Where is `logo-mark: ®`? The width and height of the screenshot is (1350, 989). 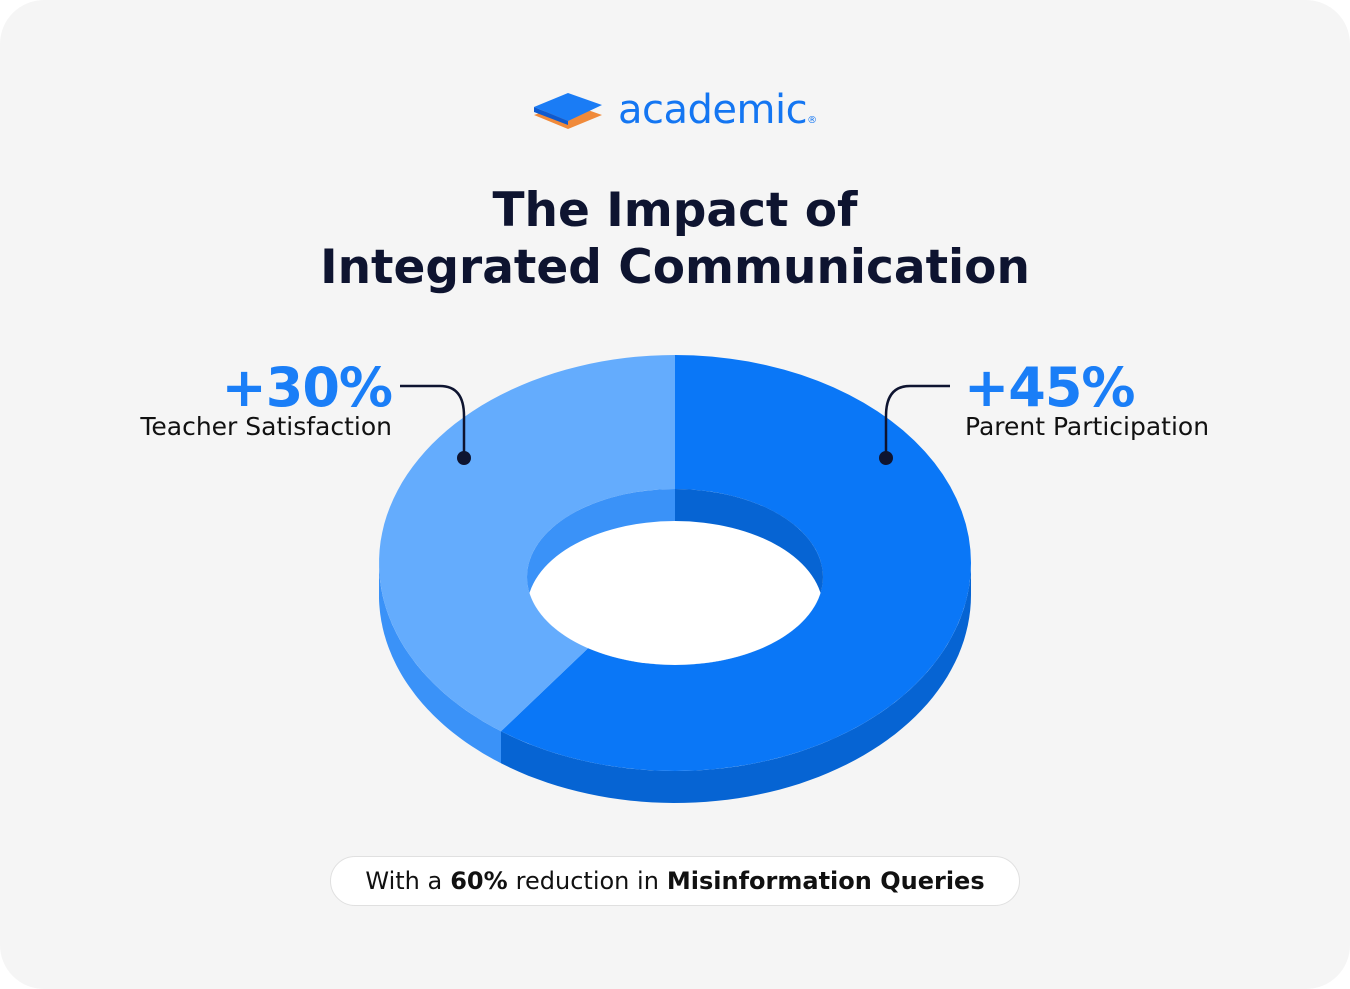
logo-mark: ® is located at coordinates (812, 120).